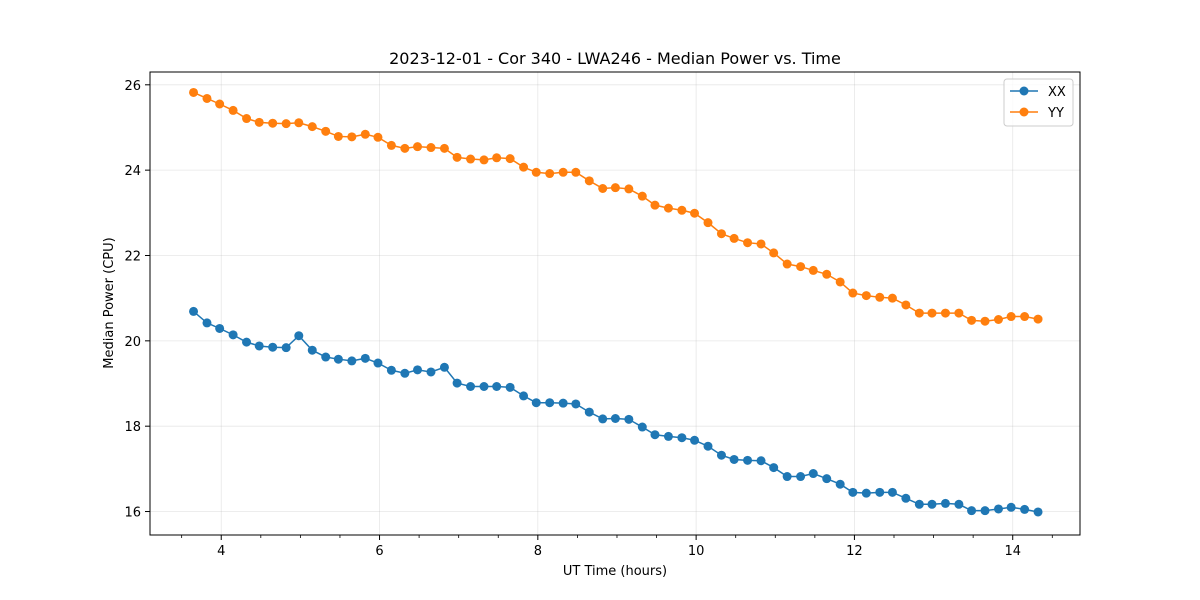 Image resolution: width=1200 pixels, height=600 pixels. What do you see at coordinates (132, 256) in the screenshot?
I see `y-tick-label: 22` at bounding box center [132, 256].